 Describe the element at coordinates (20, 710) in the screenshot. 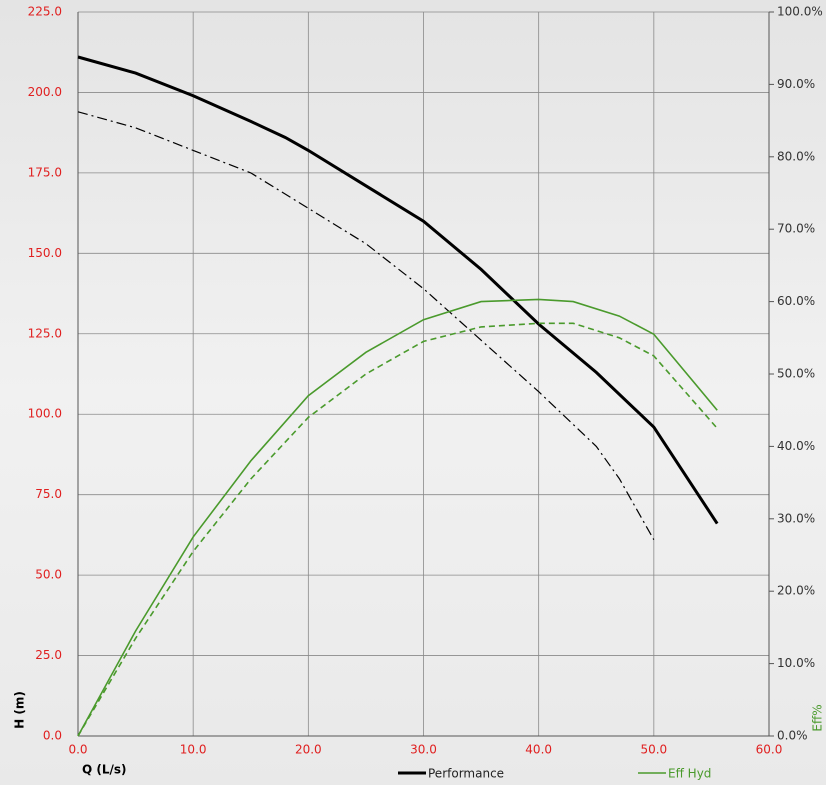

I see `y-axis-title: H (m)` at that location.